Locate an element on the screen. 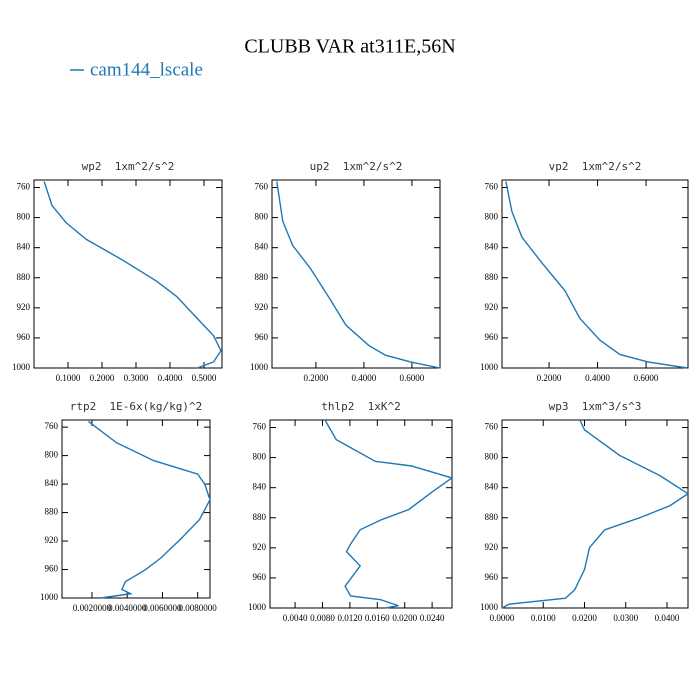 This screenshot has height=700, width=700. x-tick-label: 0.0120 is located at coordinates (350, 618).